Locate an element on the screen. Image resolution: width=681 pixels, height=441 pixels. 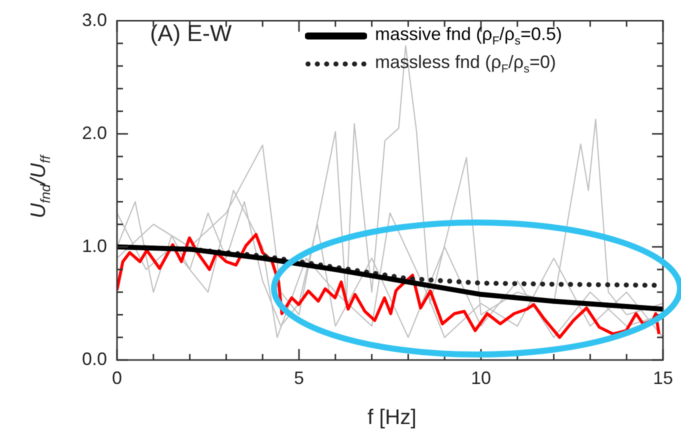
y-tick-label: 2.0 is located at coordinates (94, 132).